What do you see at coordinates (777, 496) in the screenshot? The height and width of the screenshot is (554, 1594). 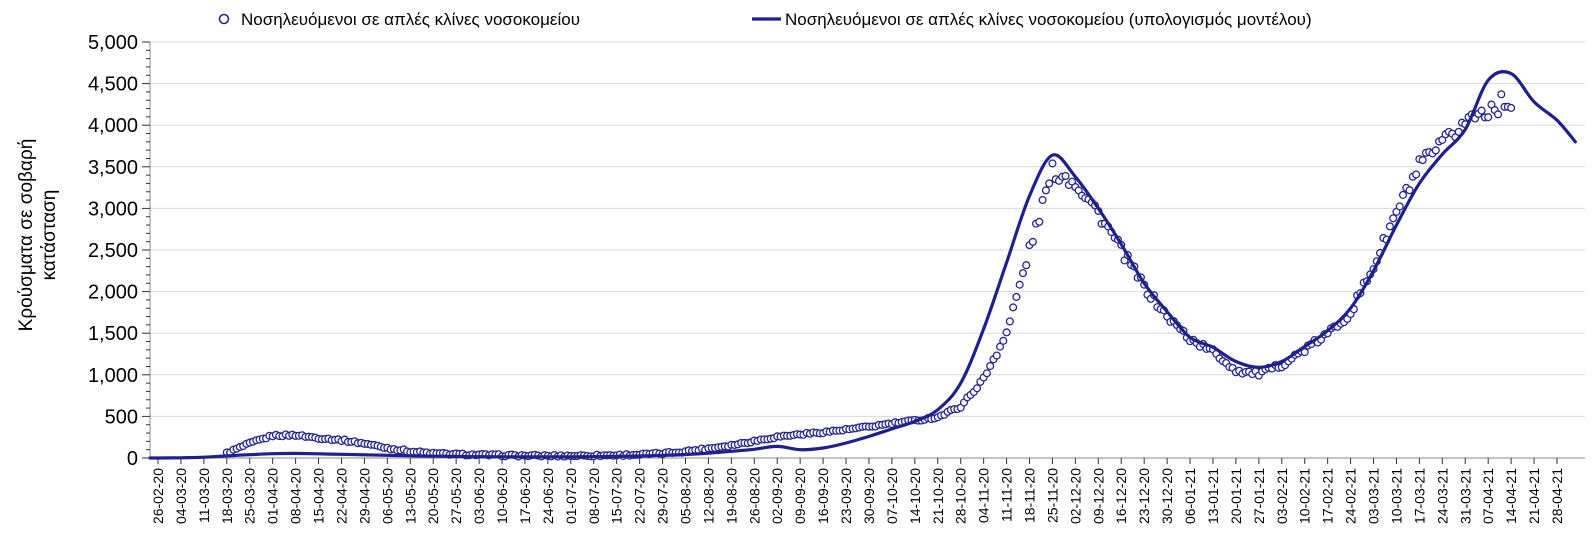 I see `x-tick-label: 02-09-20` at bounding box center [777, 496].